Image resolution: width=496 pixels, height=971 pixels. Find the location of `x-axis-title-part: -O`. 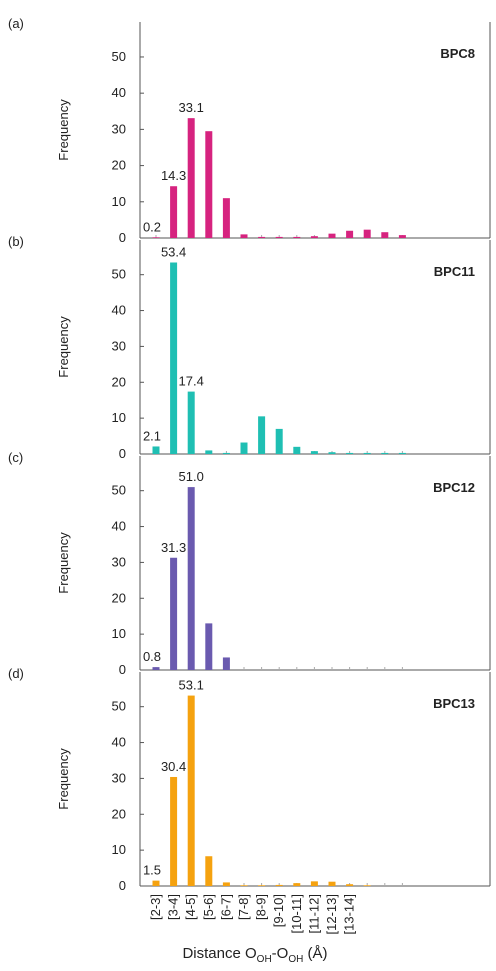

x-axis-title-part: -O is located at coordinates (280, 953).